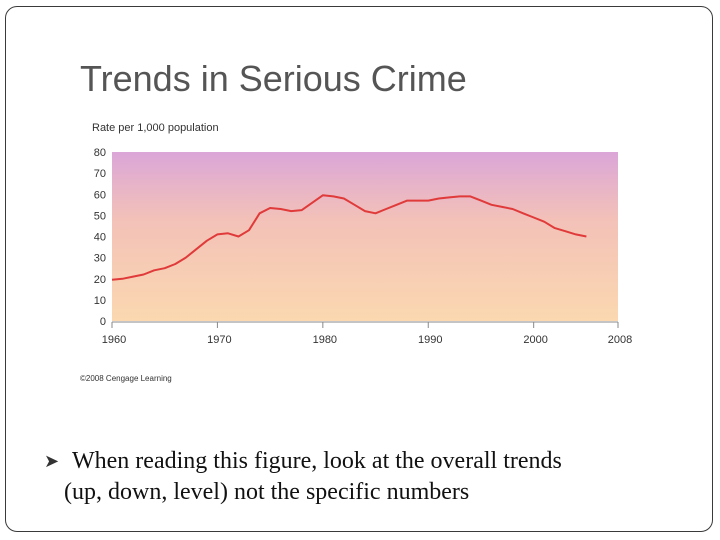  I want to click on y-tick-label: 10, so click(100, 301).